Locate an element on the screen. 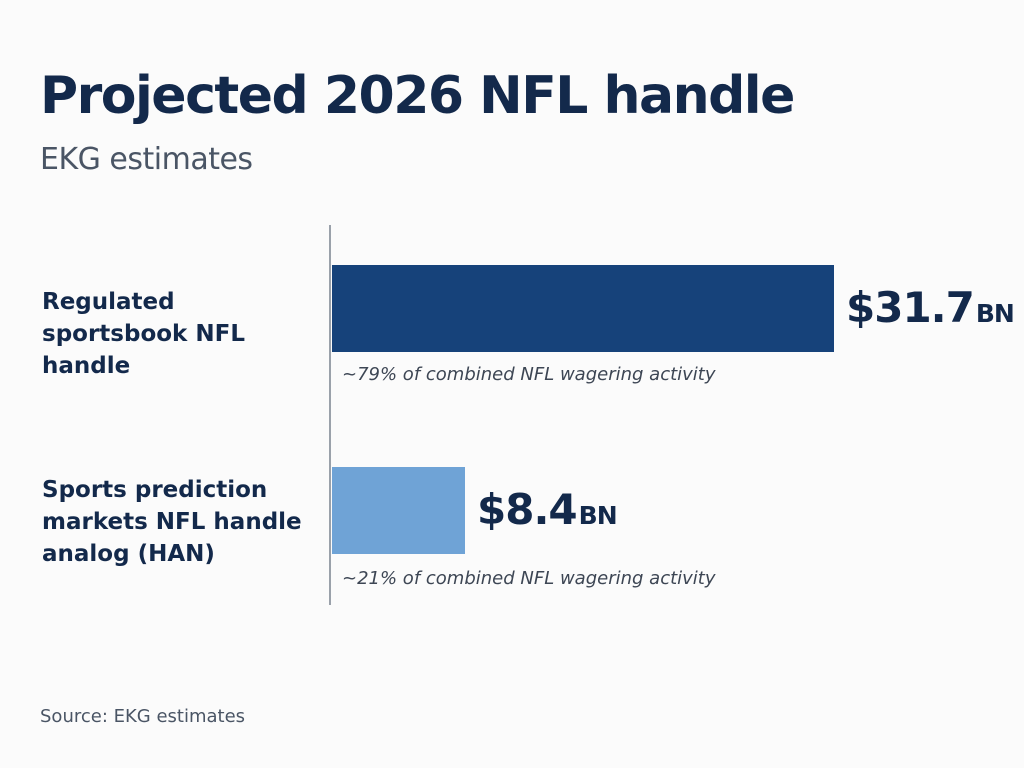 The width and height of the screenshot is (1024, 768). bar-sportsbook is located at coordinates (583, 308).